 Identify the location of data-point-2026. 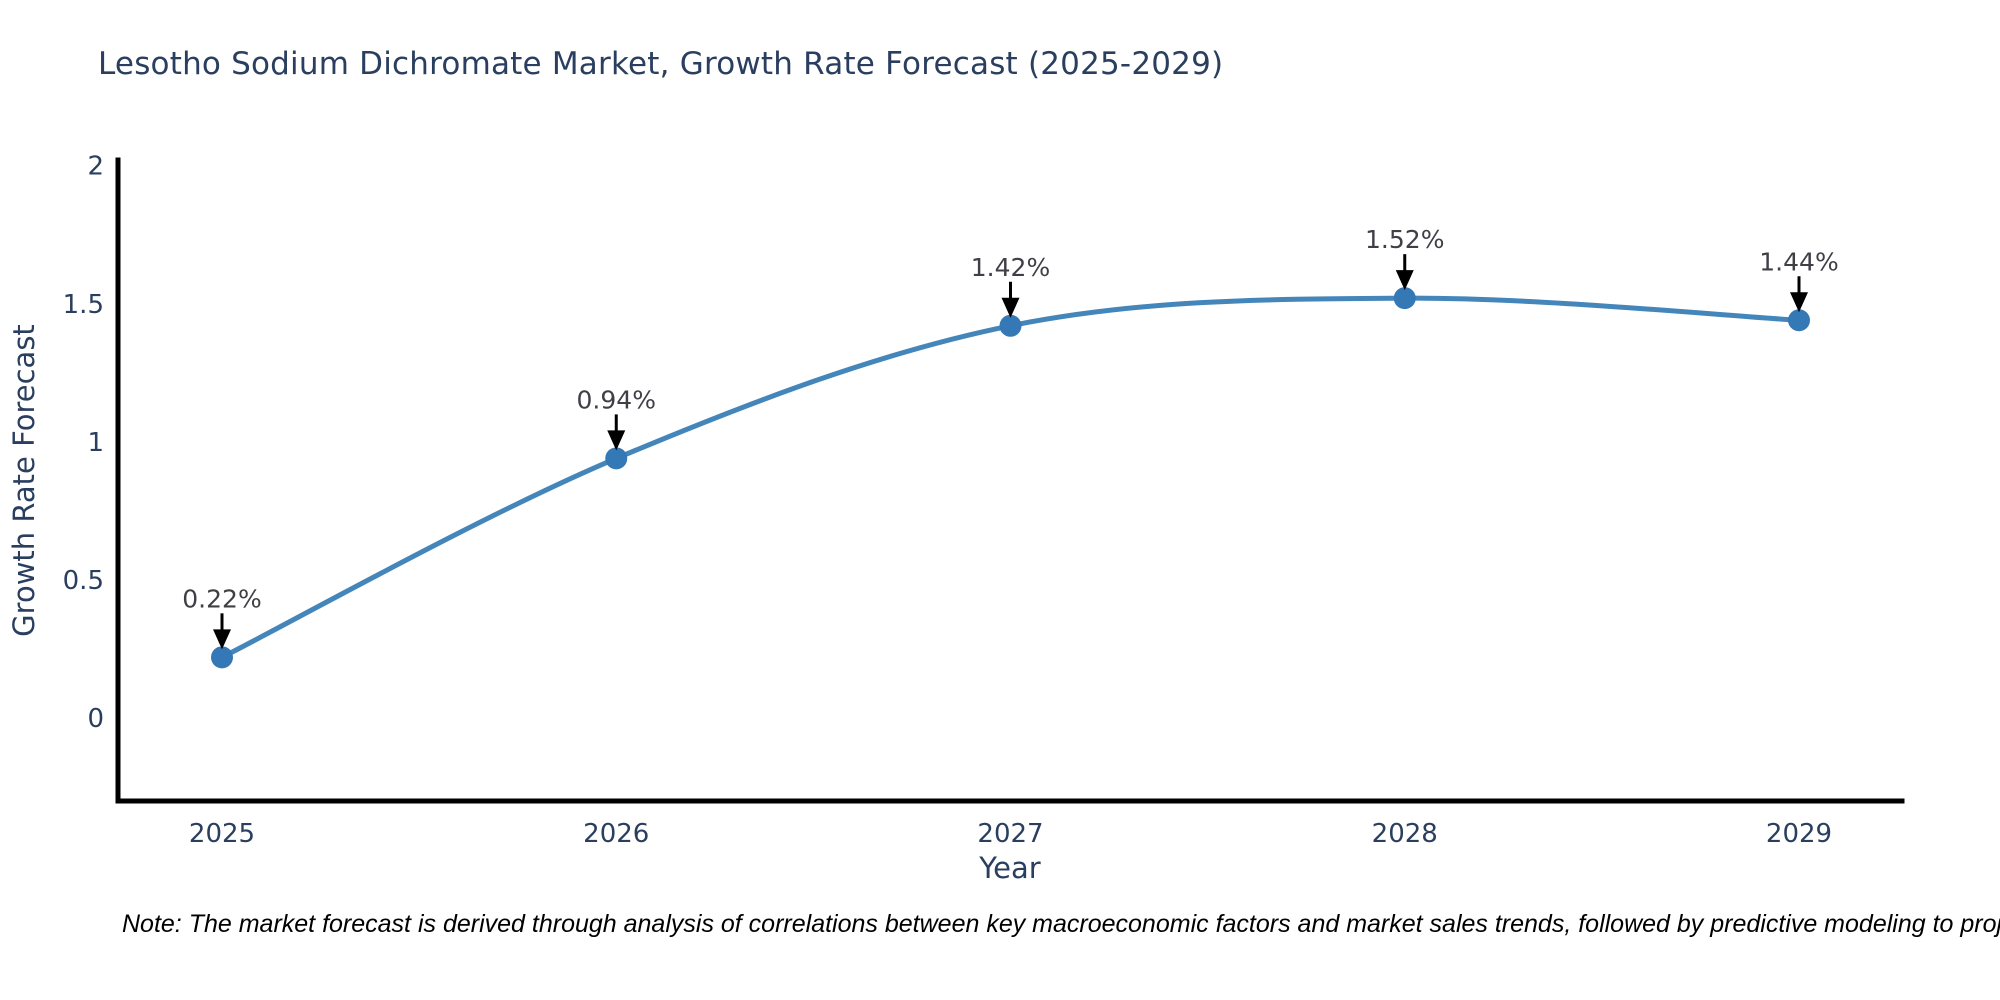
(616, 458).